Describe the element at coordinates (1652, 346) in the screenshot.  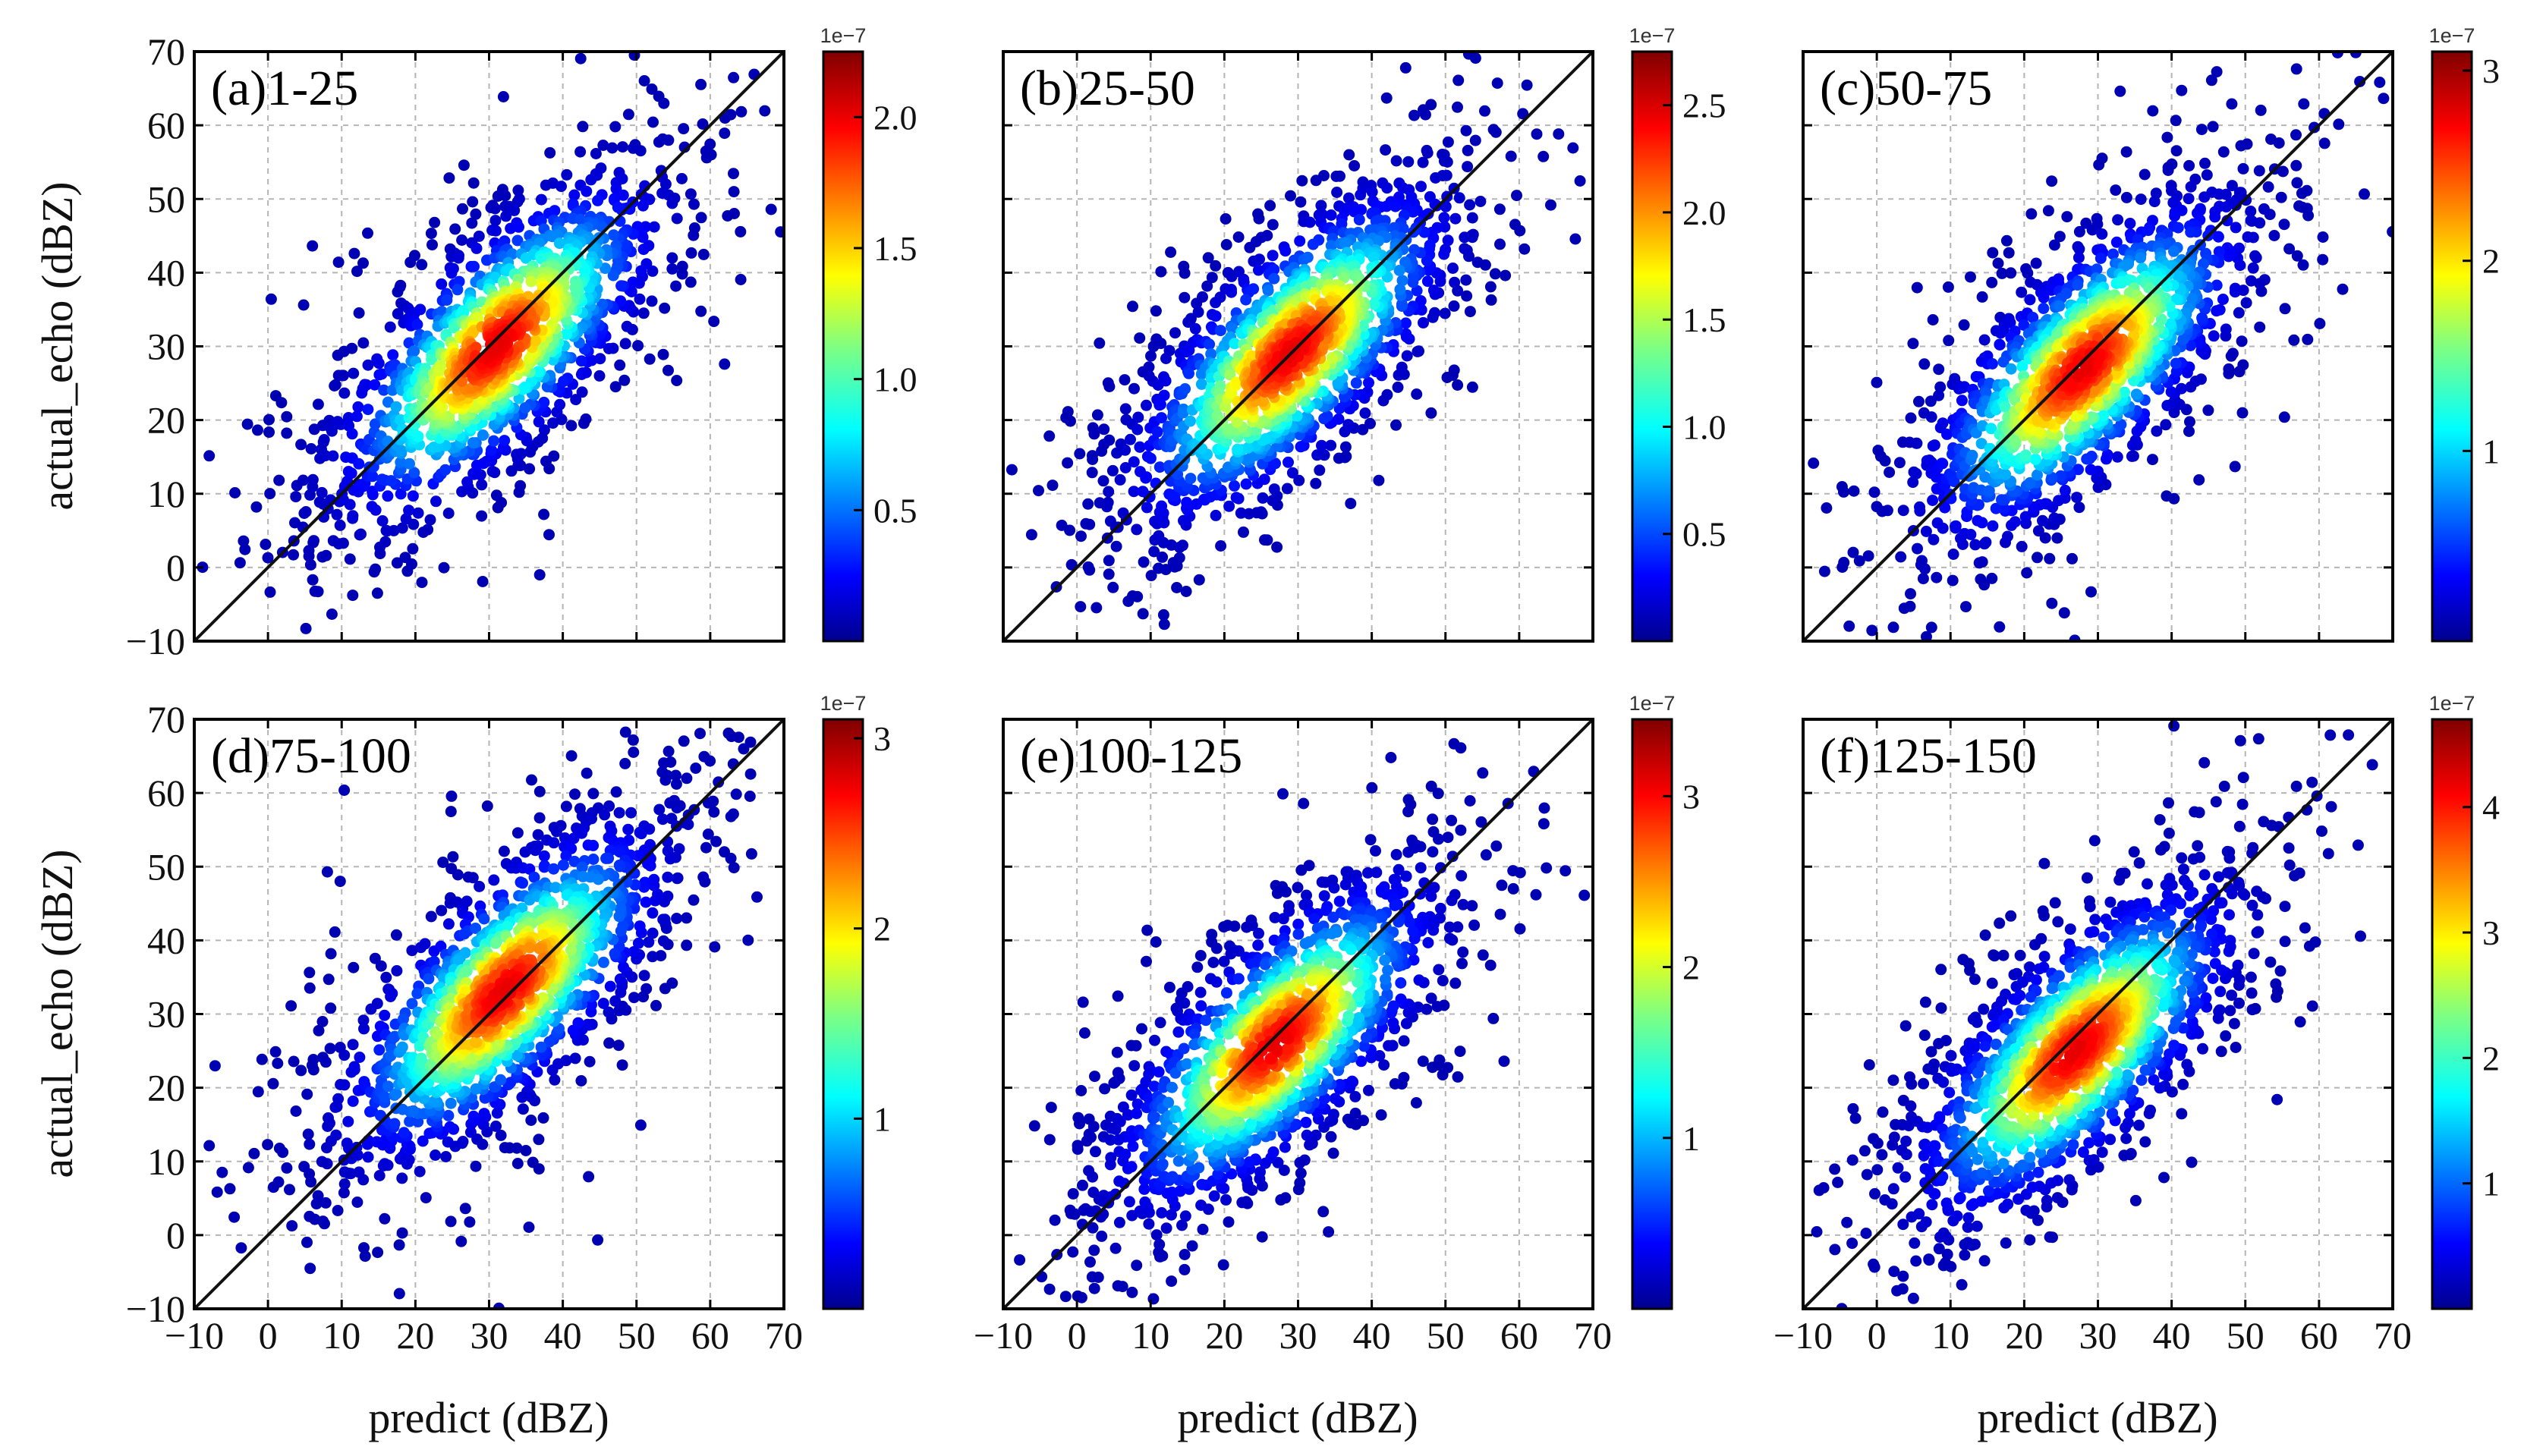
I see `colorbar` at that location.